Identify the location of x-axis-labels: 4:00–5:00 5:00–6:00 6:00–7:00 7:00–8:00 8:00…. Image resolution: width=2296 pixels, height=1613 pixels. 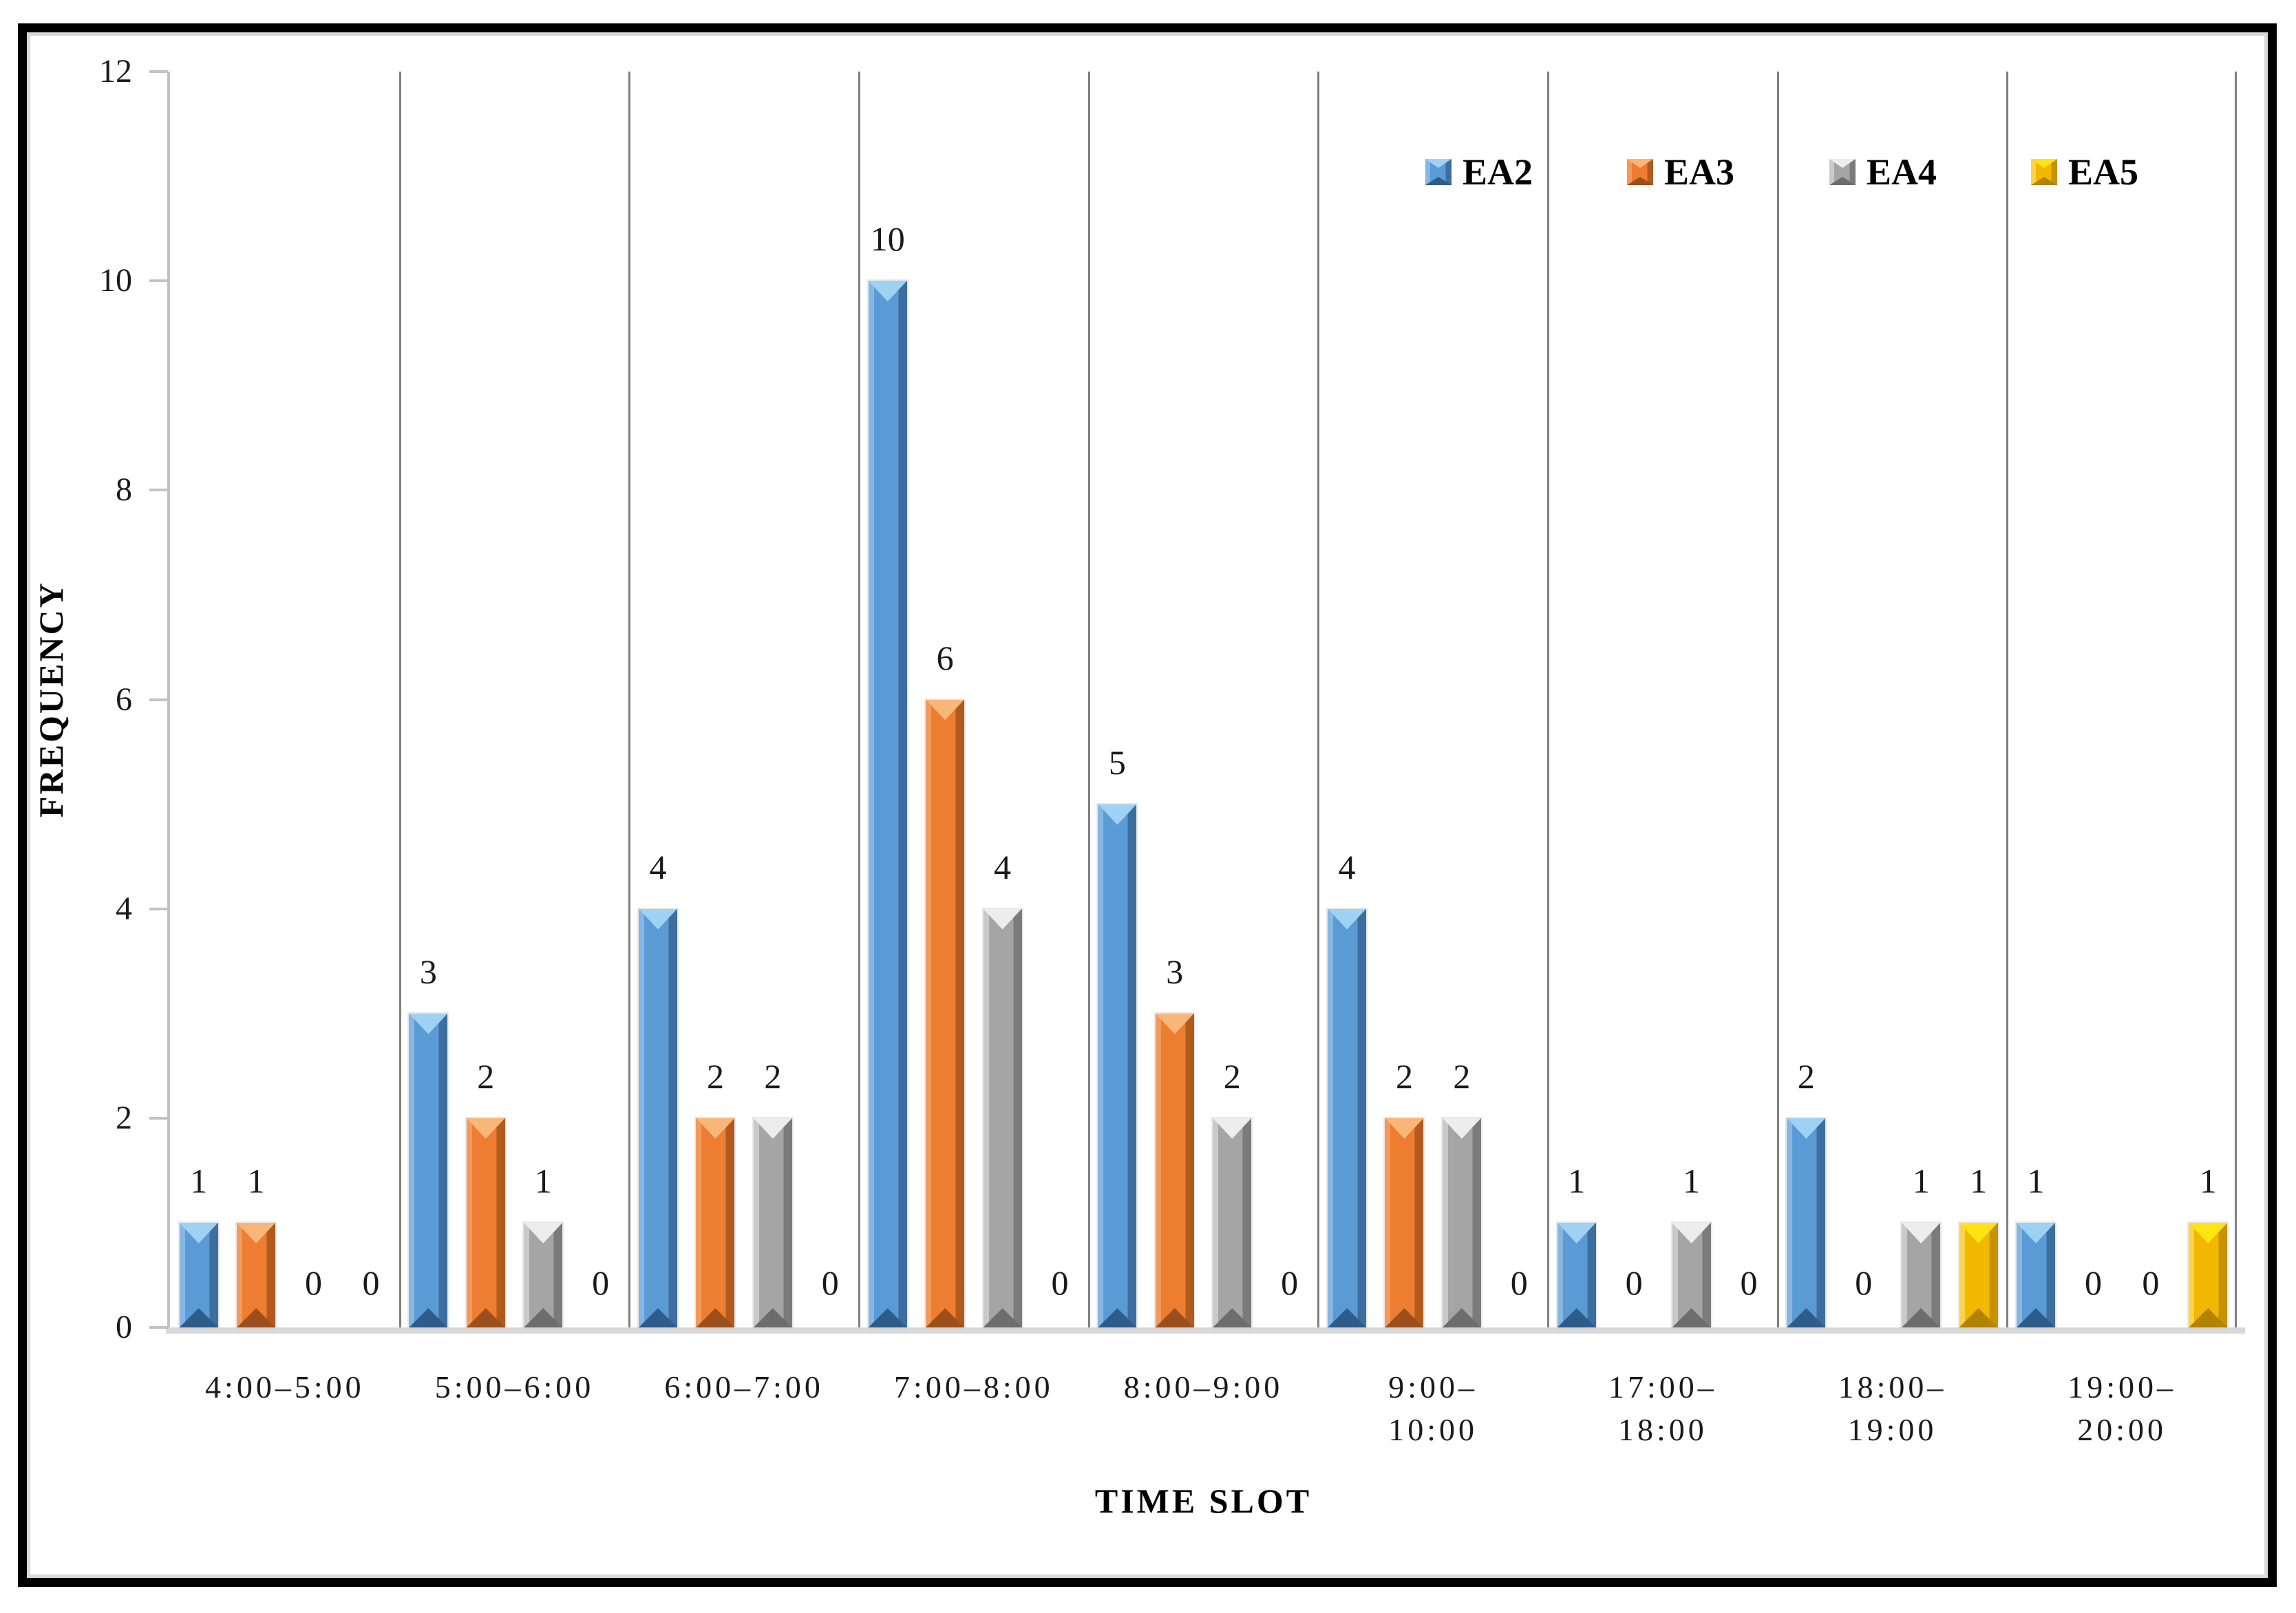
(1204, 1414).